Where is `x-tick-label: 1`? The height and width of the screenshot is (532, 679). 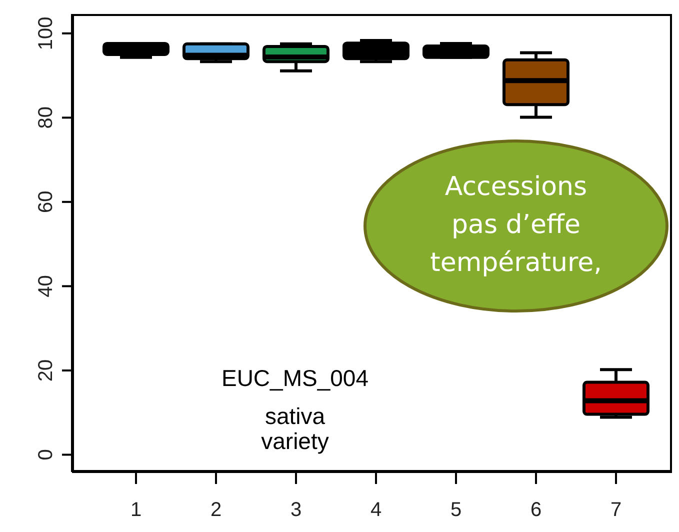
x-tick-label: 1 is located at coordinates (136, 510).